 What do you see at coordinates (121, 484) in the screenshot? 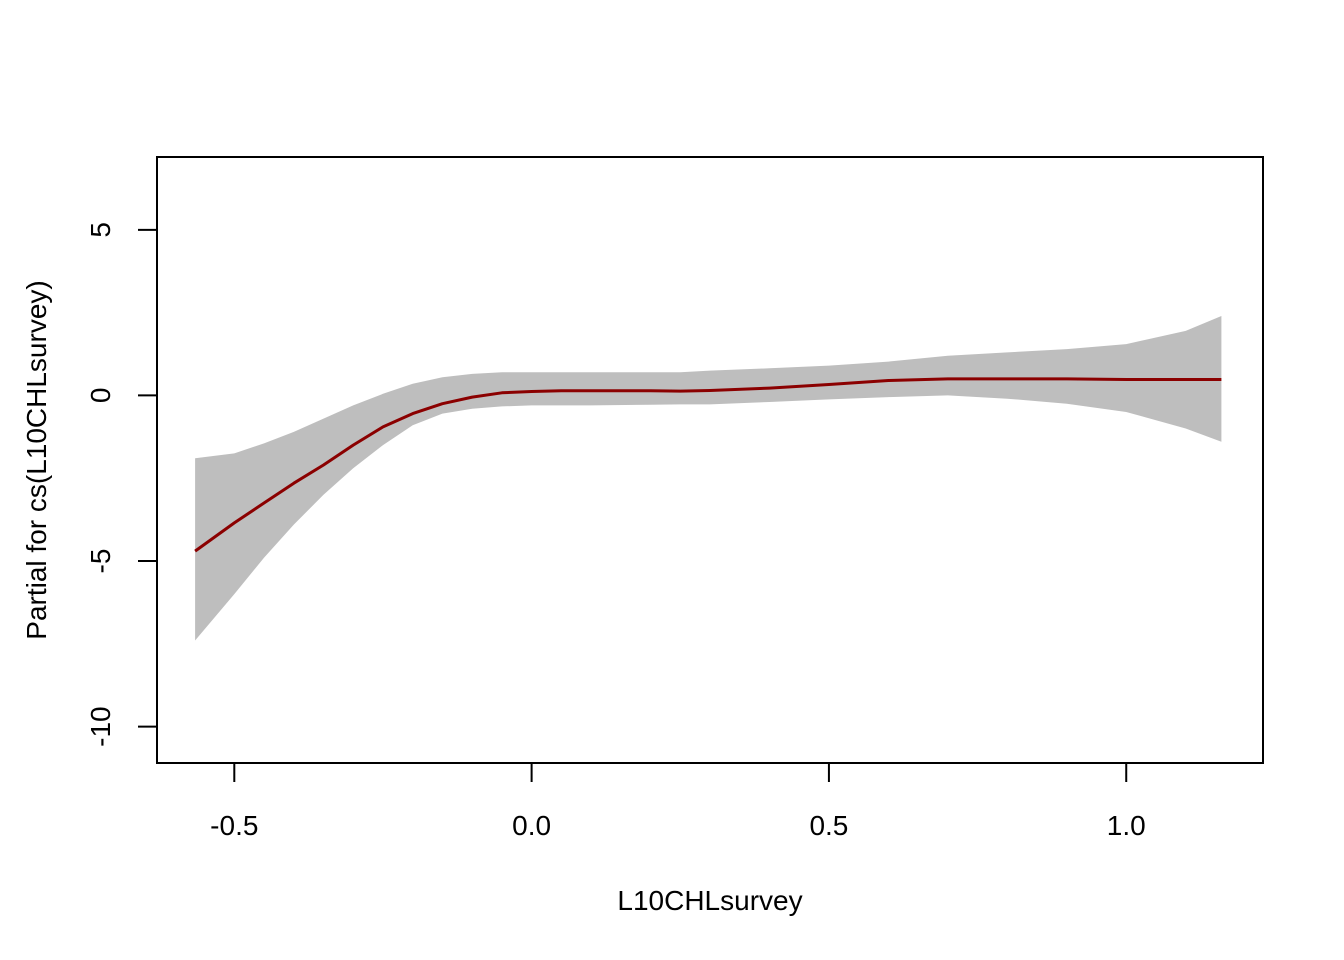
I see `y-axis: -10 -5 0 5` at bounding box center [121, 484].